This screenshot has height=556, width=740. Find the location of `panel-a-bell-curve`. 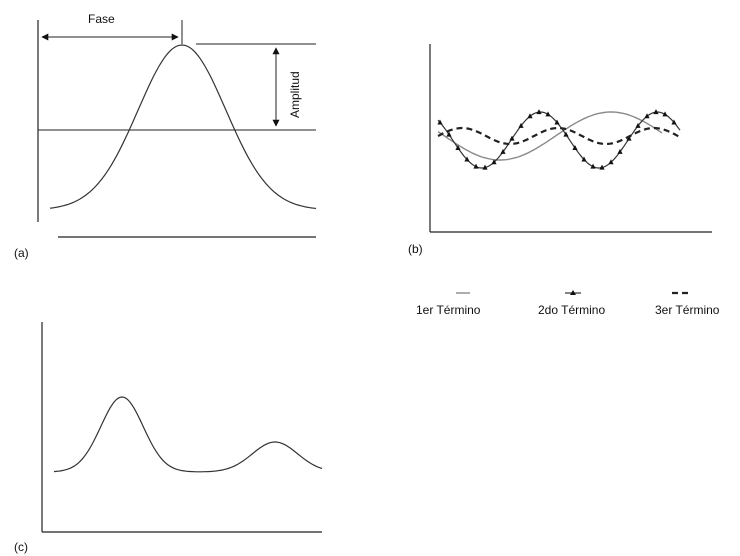

panel-a-bell-curve is located at coordinates (183, 127).